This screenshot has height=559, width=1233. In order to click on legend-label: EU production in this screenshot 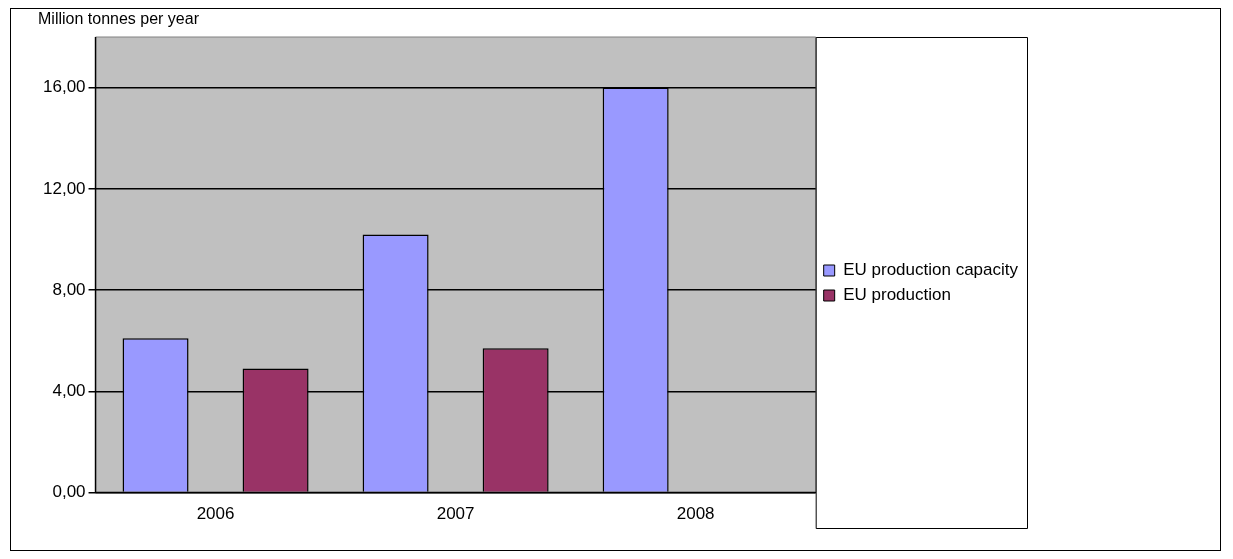, I will do `click(897, 295)`.